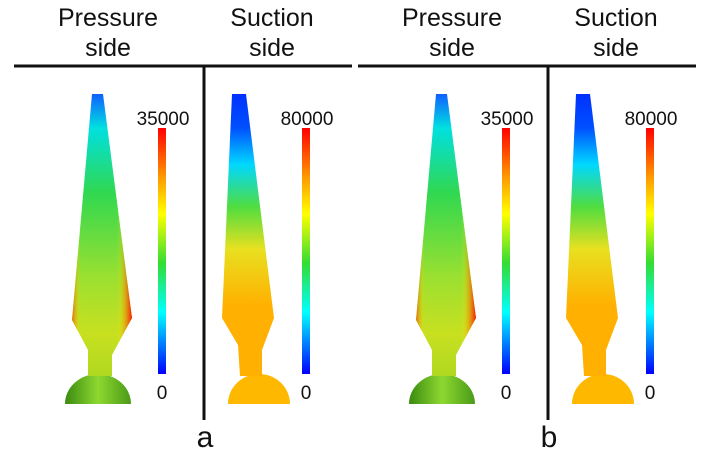 The image size is (702, 449). I want to click on panel-label: b, so click(549, 435).